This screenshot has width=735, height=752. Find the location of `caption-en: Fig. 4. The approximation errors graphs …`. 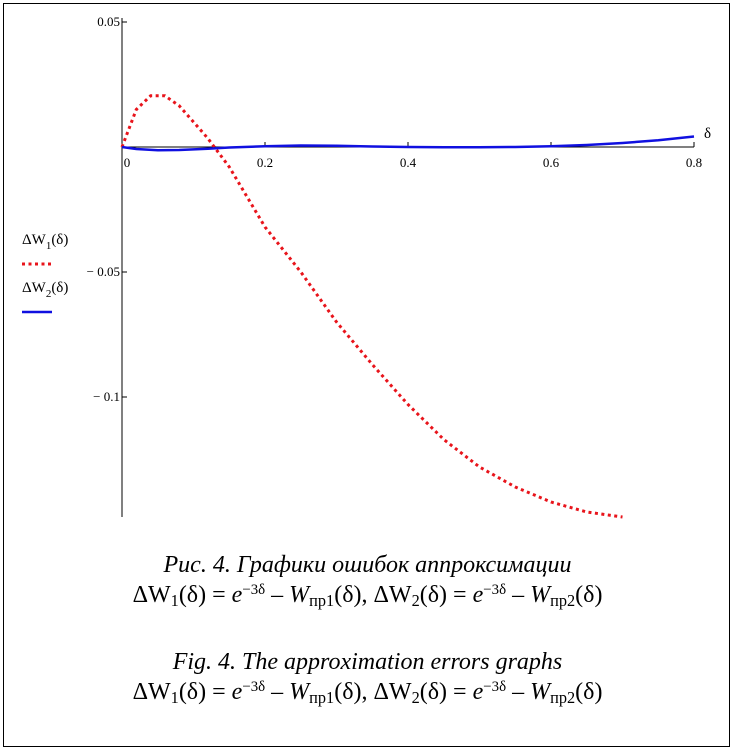

caption-en: Fig. 4. The approximation errors graphs … is located at coordinates (367, 677).